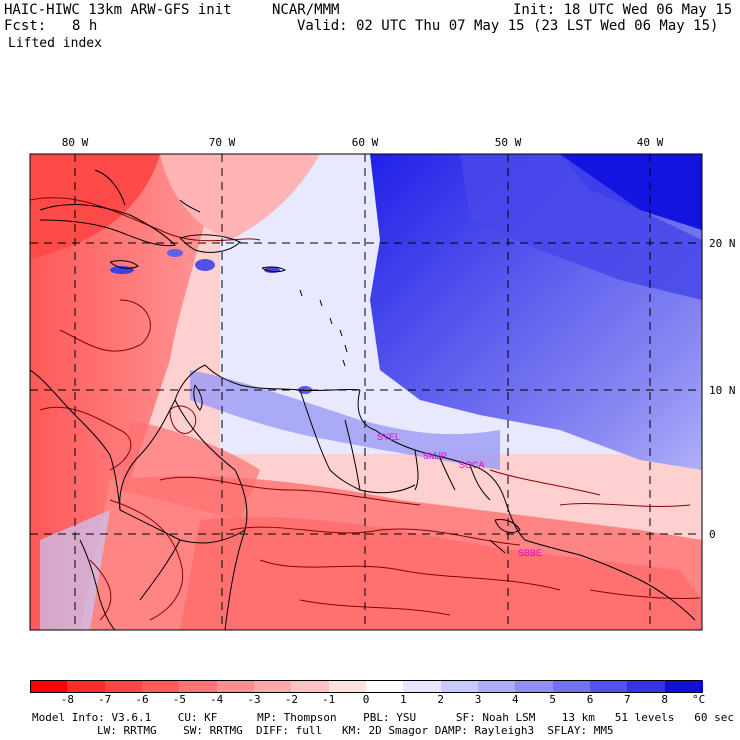  I want to click on colorbar-label: 6, so click(590, 699).